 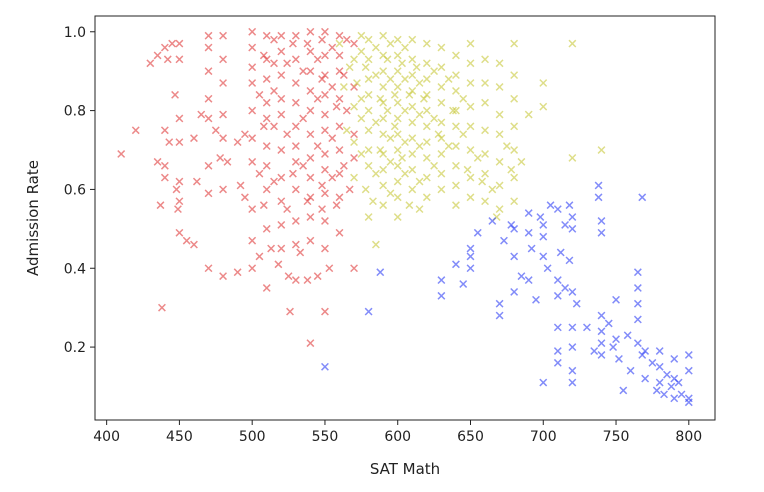 I want to click on y-axis: 0.2 0.4 0.6 0.8 1.0, so click(x=79, y=190).